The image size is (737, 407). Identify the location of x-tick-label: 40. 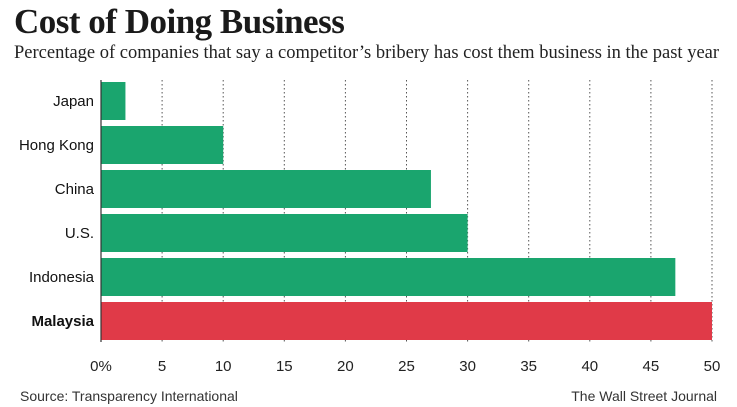
(589, 366).